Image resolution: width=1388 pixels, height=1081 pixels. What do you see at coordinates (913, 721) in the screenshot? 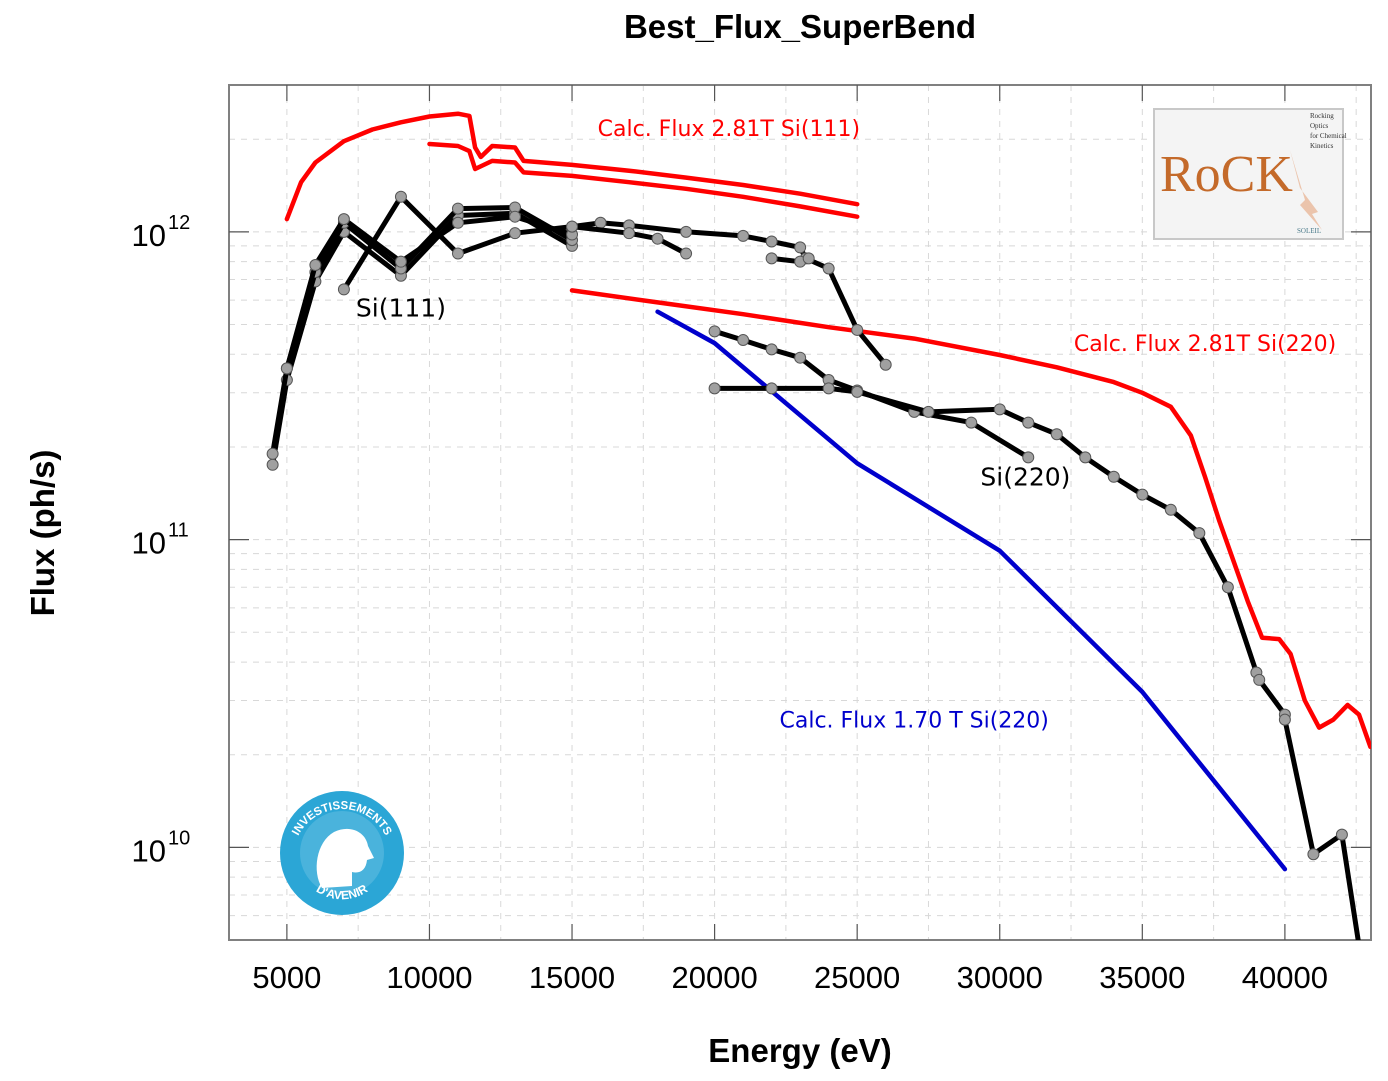
I see `annotation-label: Calc. Flux 1.70 T Si(220)` at bounding box center [913, 721].